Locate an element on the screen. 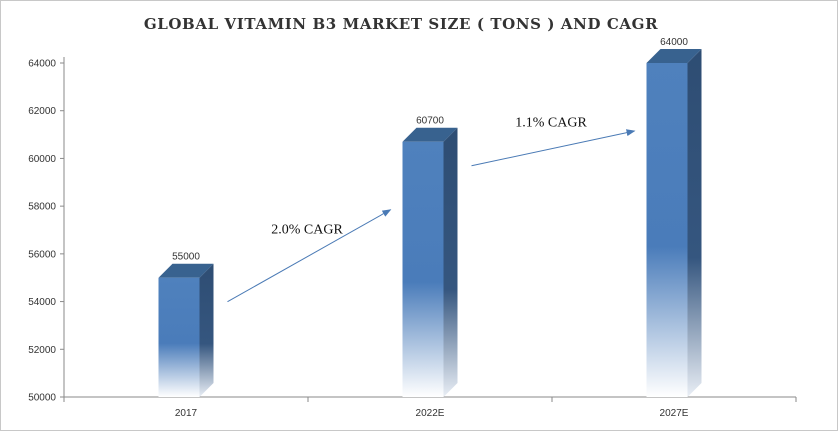  y-tick-label: 64000 is located at coordinates (42, 64).